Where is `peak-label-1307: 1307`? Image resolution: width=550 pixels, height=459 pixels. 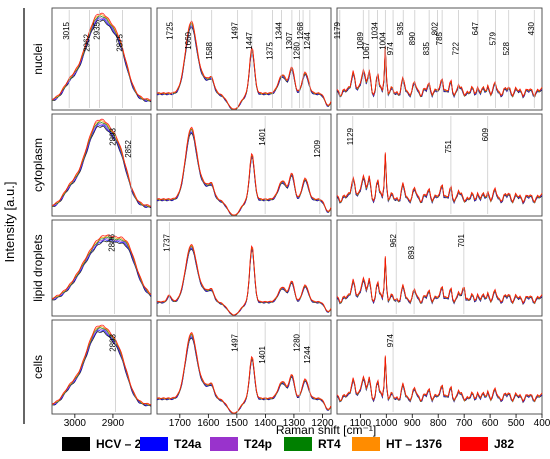
peak-label-1307: 1307 is located at coordinates (289, 40).